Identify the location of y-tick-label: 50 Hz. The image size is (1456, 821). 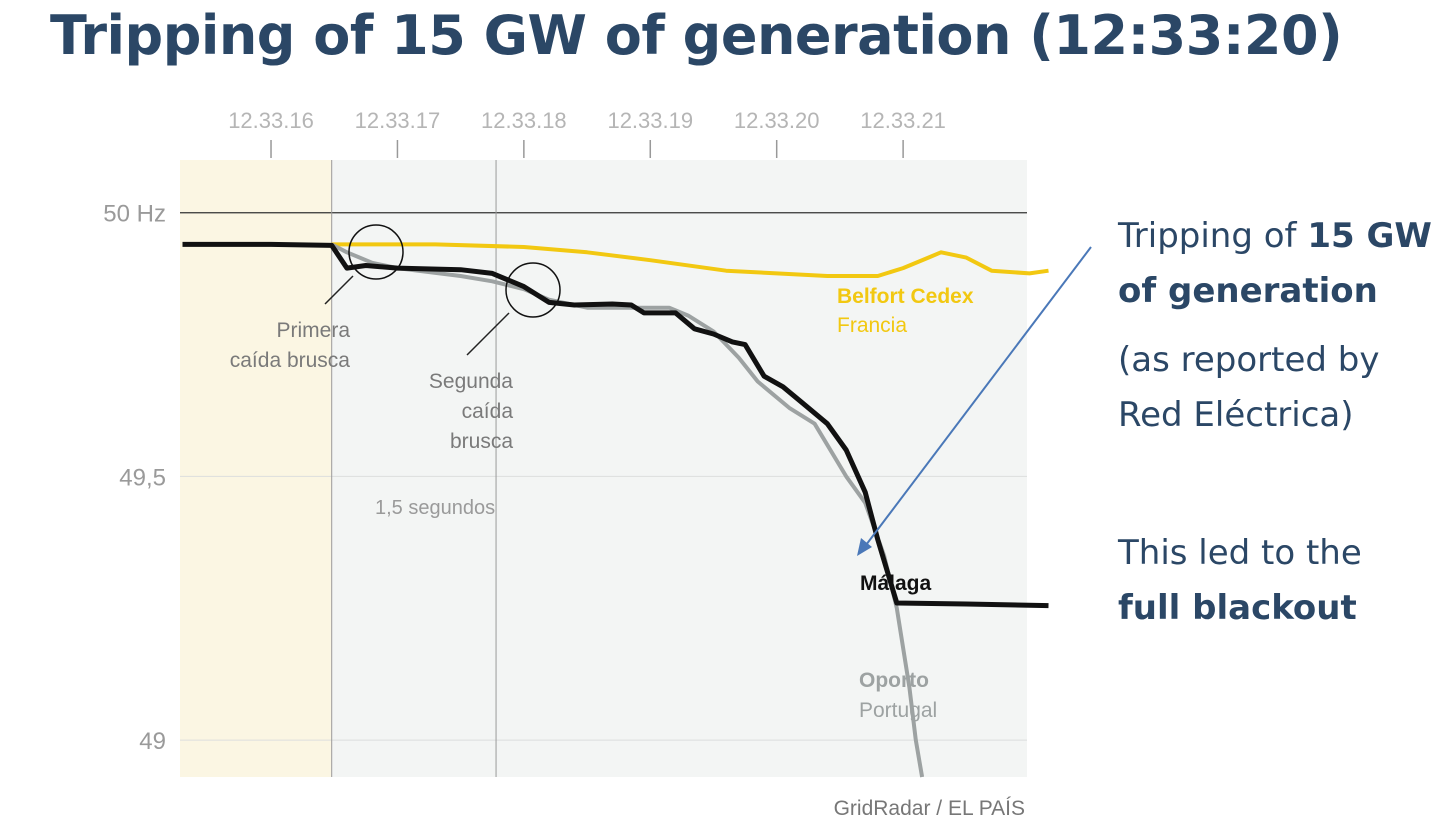
(134, 214).